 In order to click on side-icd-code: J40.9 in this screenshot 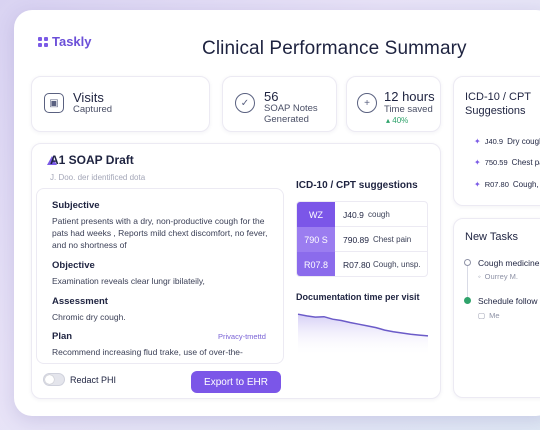, I will do `click(494, 141)`.